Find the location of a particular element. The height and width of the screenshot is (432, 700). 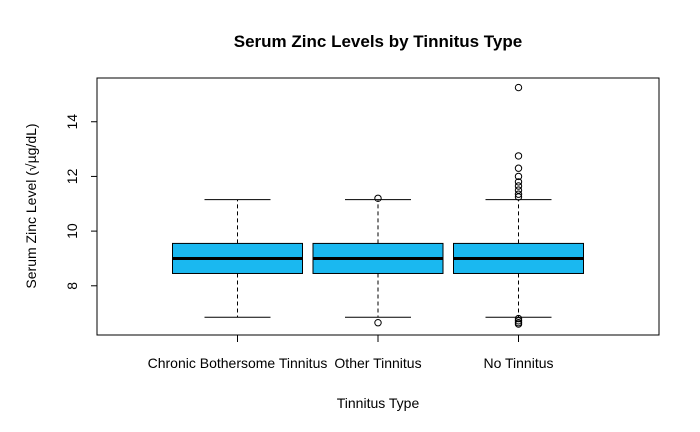

fraction-slash-icon: / is located at coordinates (31, 146).